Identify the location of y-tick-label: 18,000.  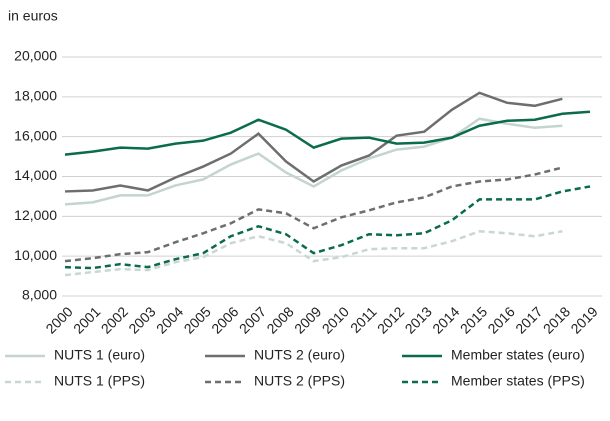
(35, 96).